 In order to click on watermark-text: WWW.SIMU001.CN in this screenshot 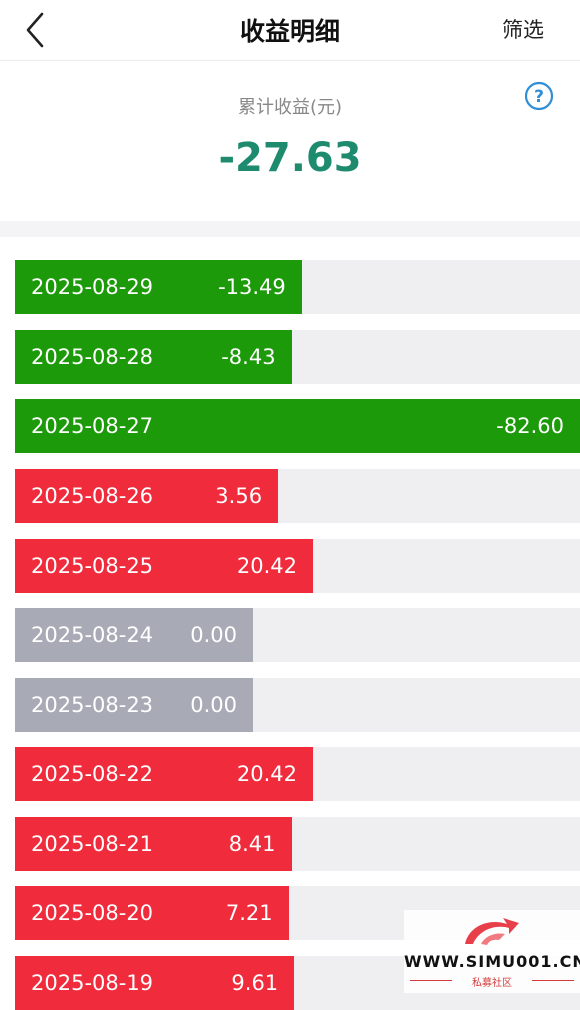, I will do `click(492, 961)`.